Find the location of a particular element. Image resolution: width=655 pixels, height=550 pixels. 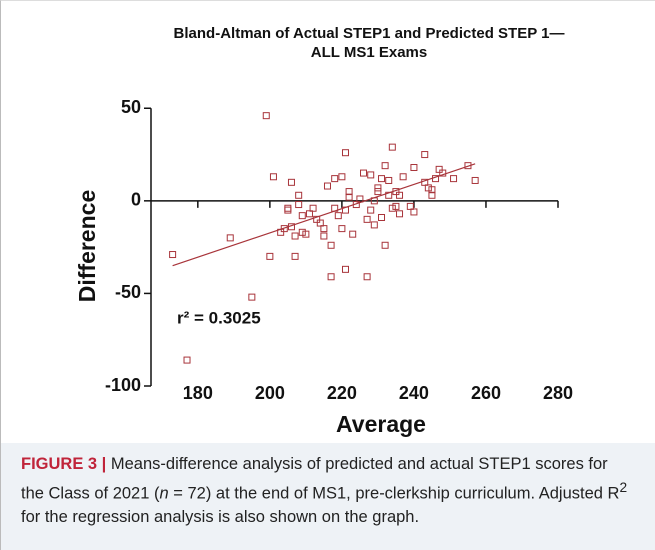

x-tick-label: 220 is located at coordinates (342, 393).